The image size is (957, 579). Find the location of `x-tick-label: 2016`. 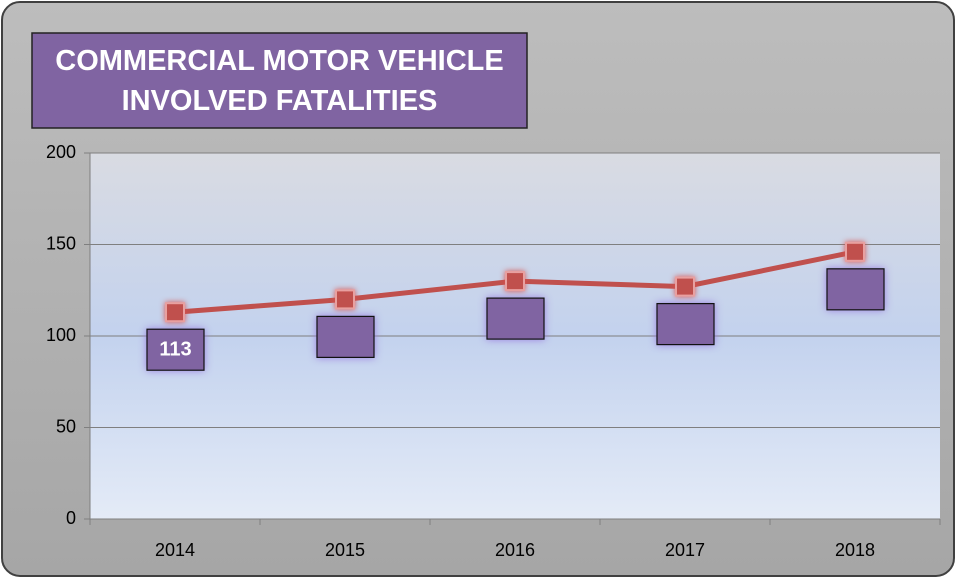

x-tick-label: 2016 is located at coordinates (515, 550).